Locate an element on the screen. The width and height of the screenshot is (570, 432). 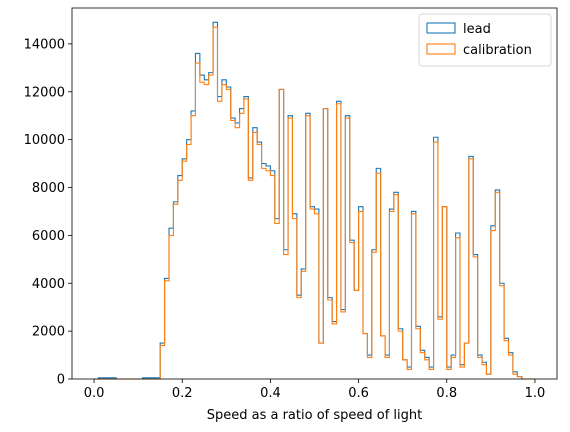
x-tick-label: 0.8 is located at coordinates (446, 393).